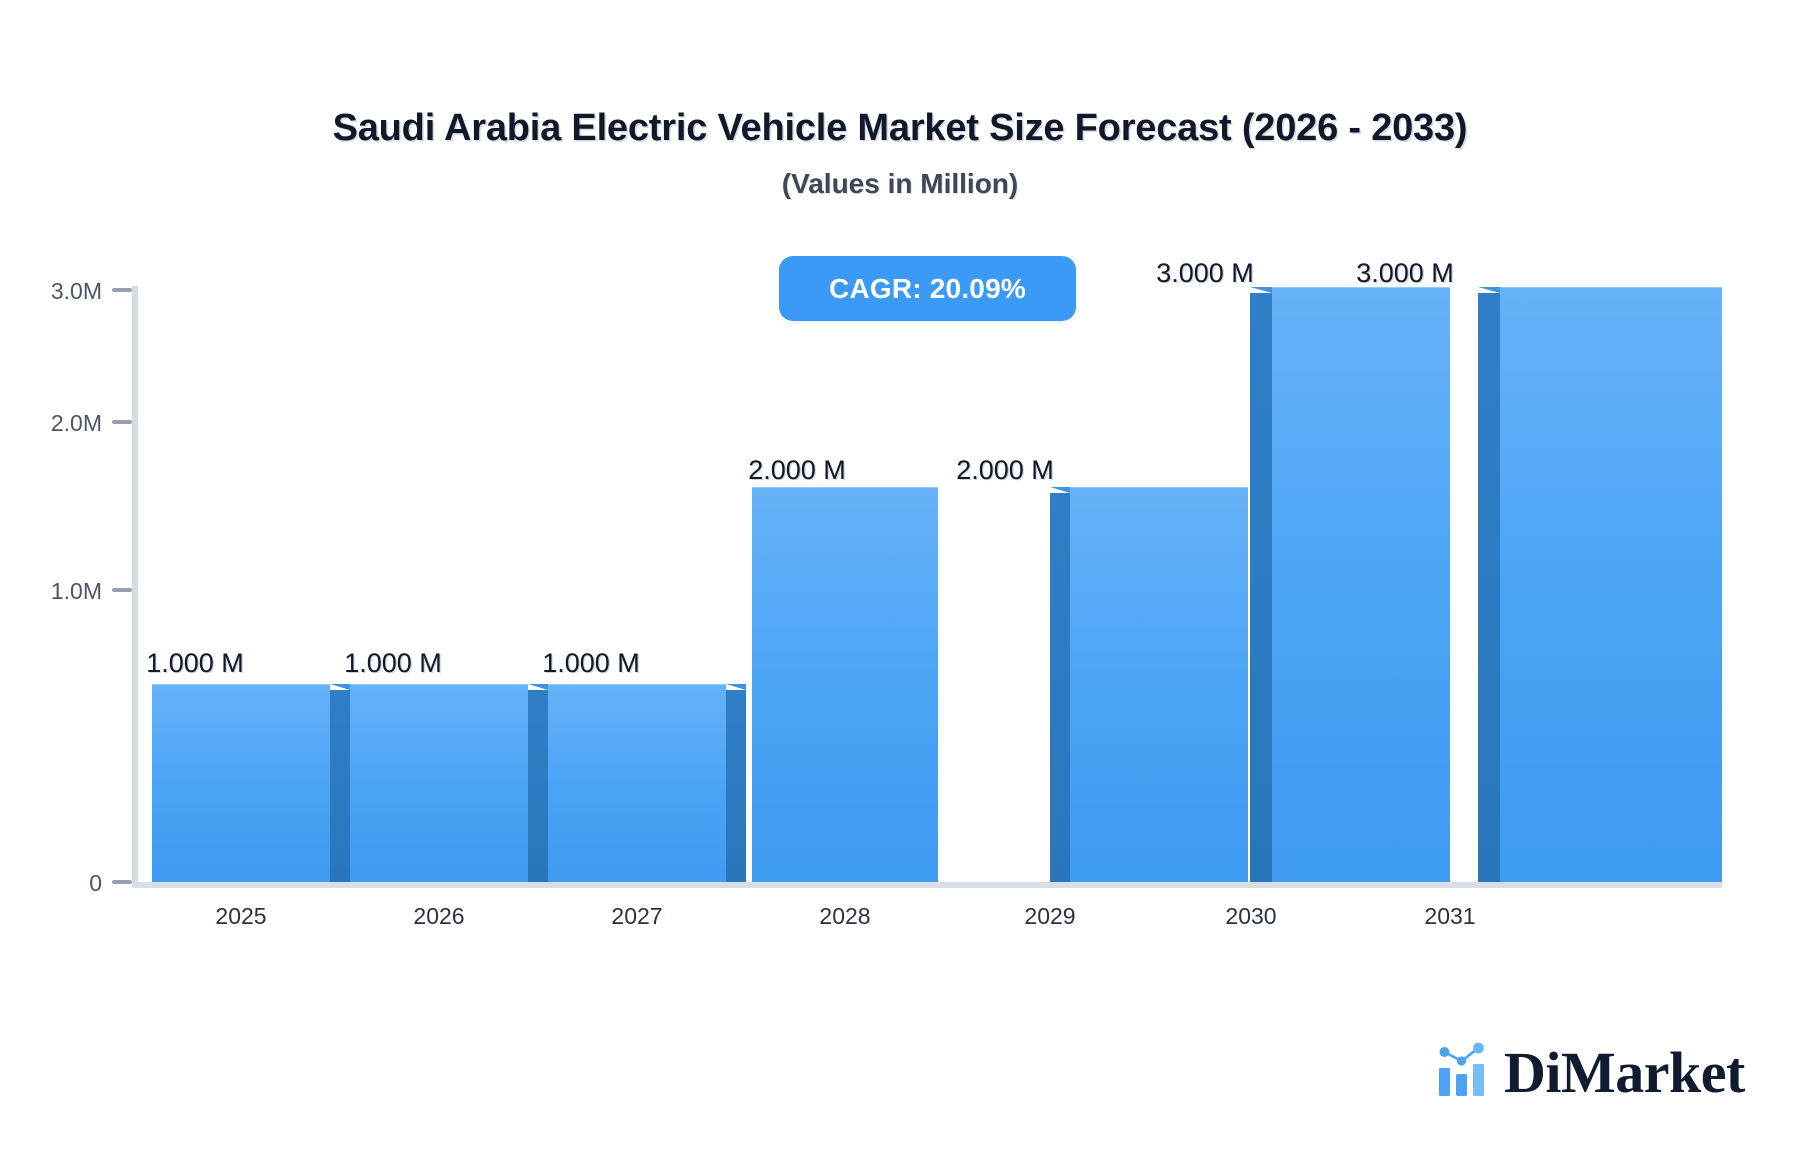  I want to click on bar-value-label-2028: 2.000 M, so click(797, 470).